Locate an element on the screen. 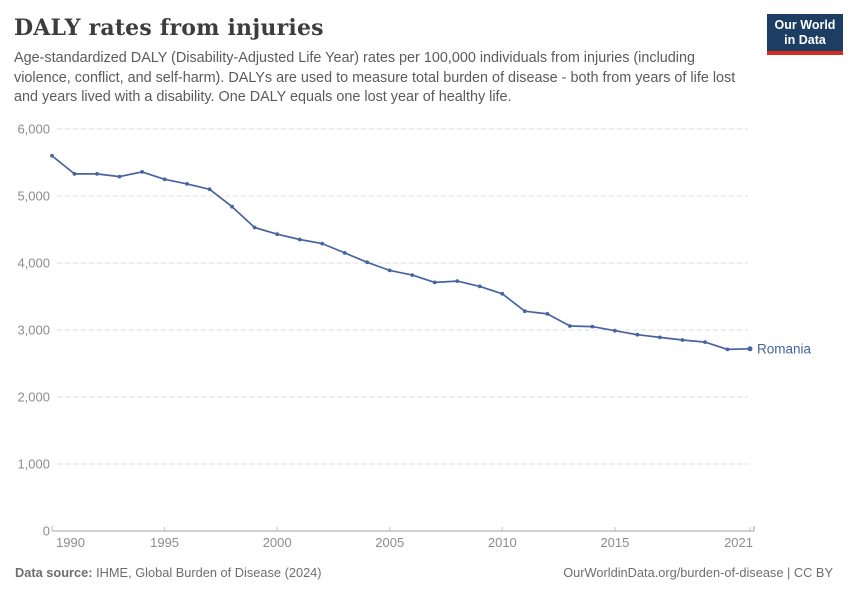  y-tick-label: 2,000 is located at coordinates (33, 397).